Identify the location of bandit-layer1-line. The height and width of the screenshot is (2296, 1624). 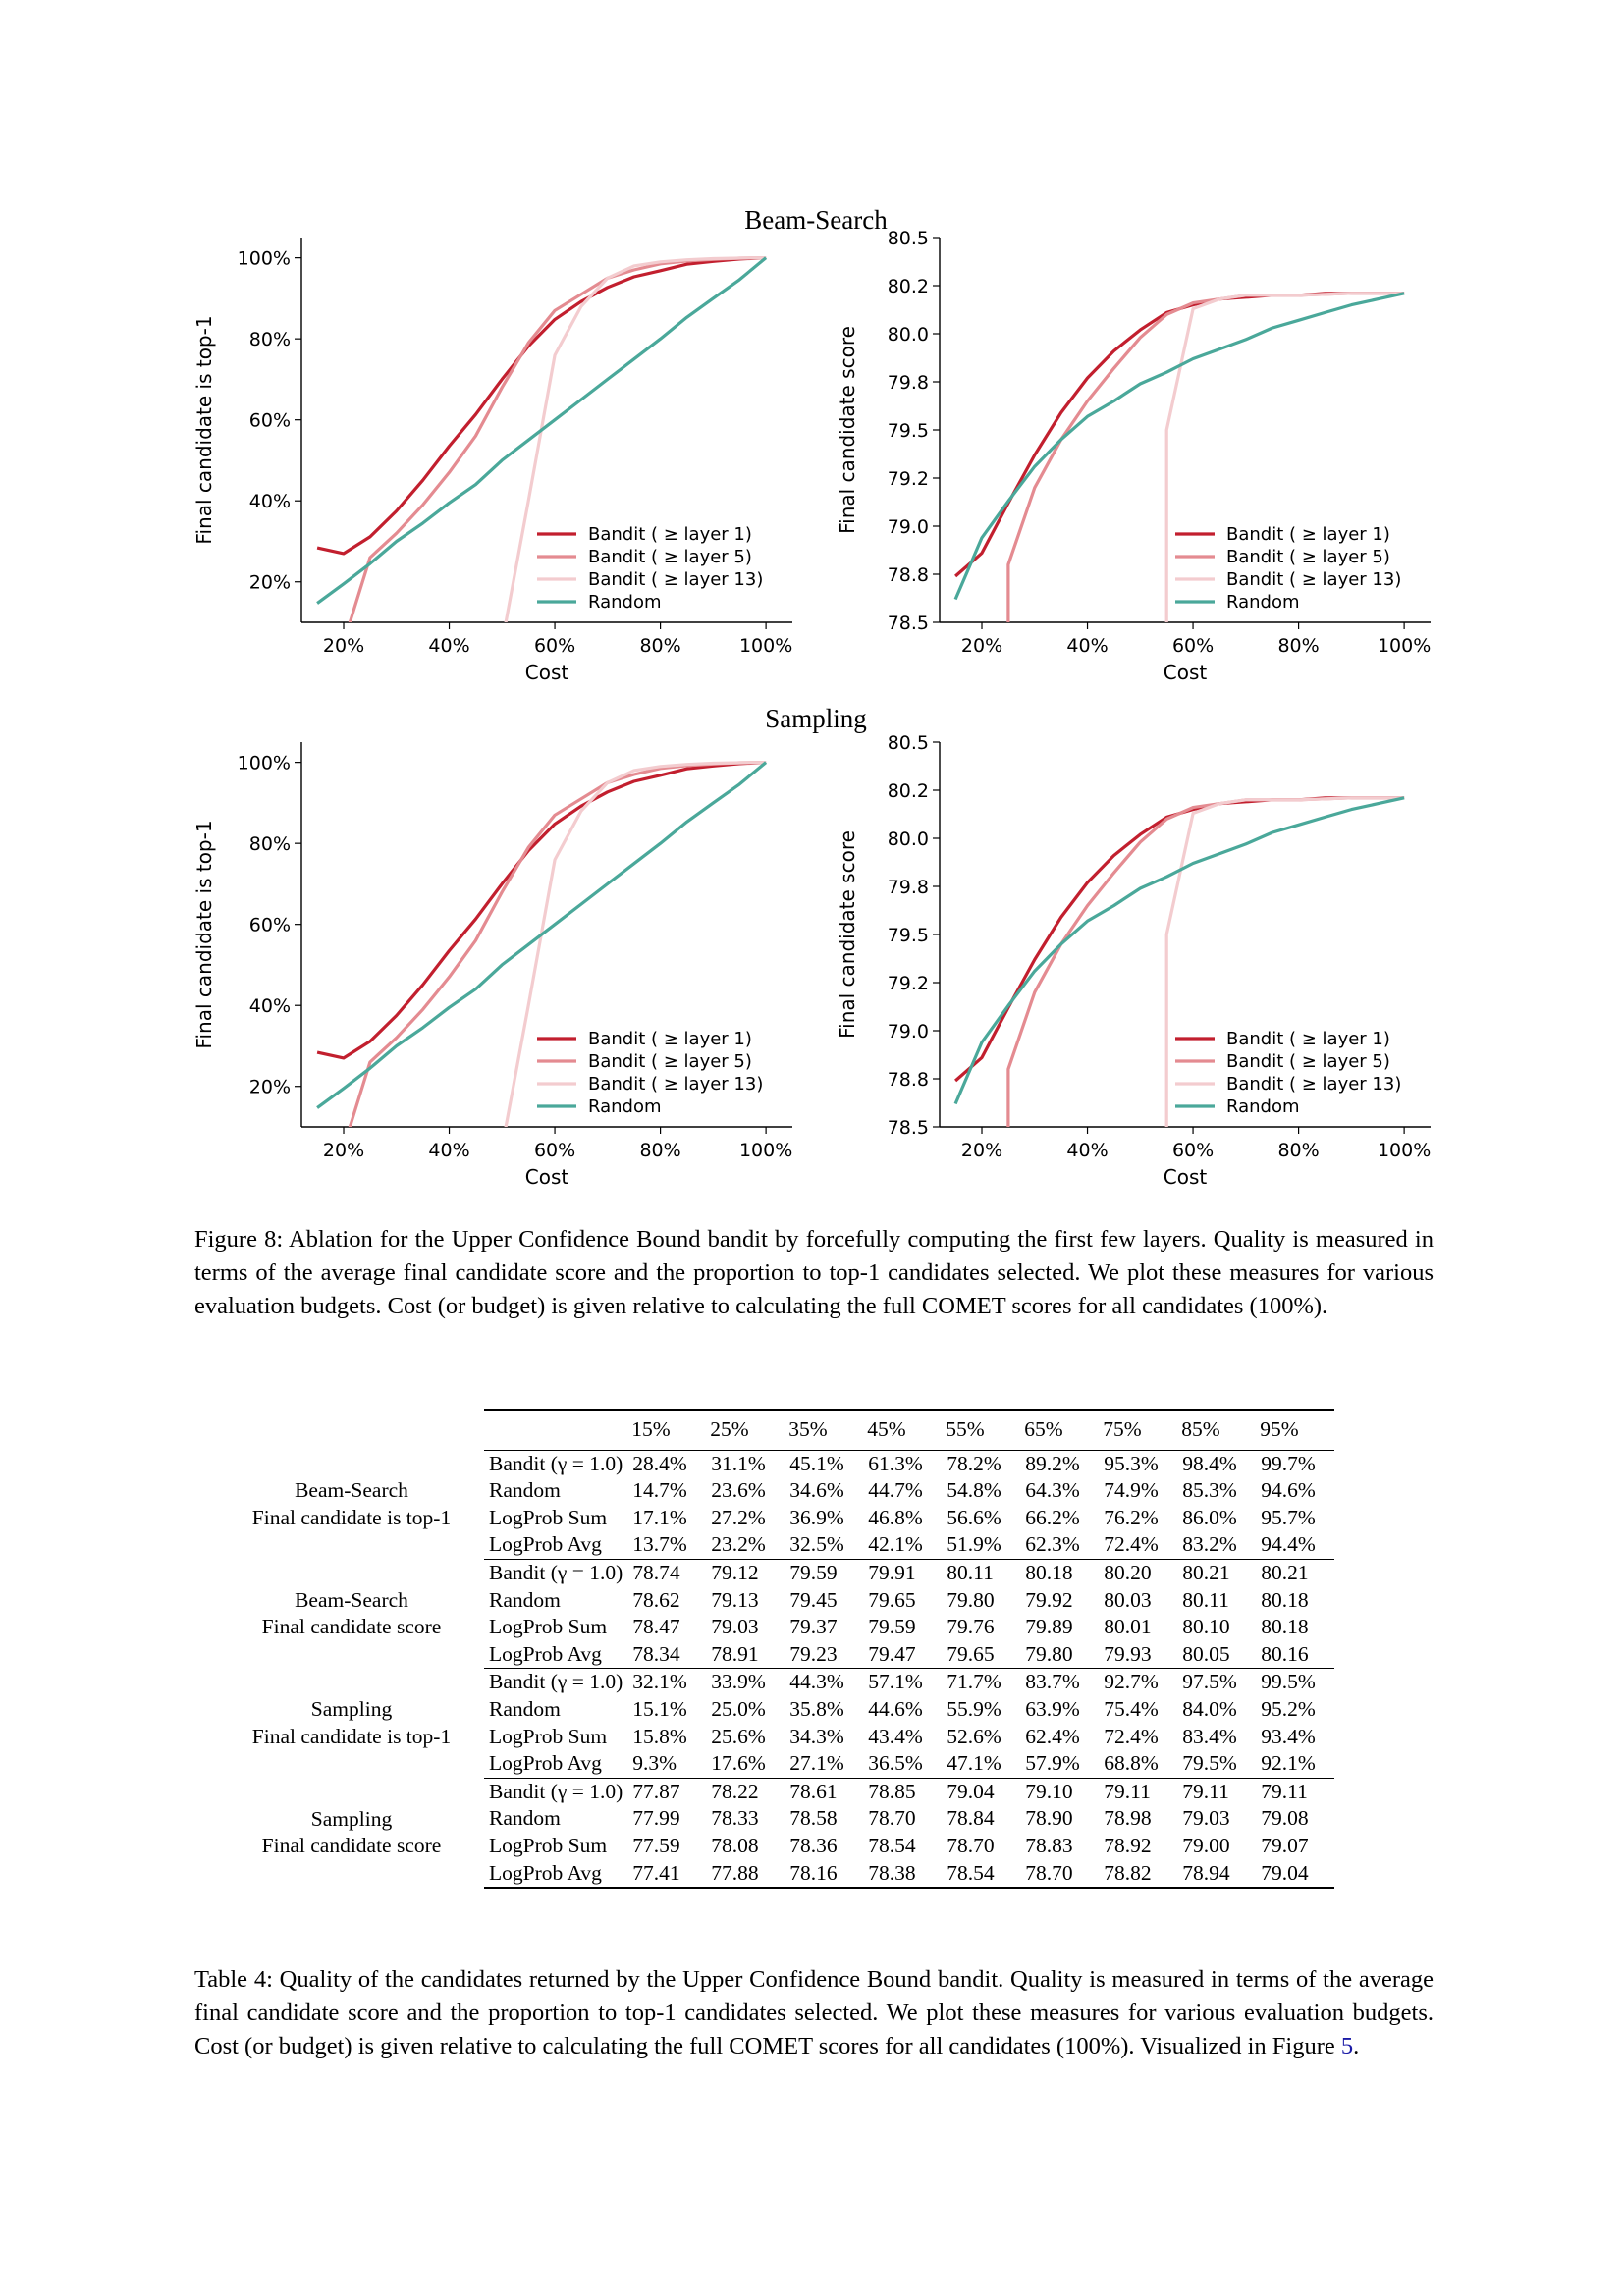
(541, 910).